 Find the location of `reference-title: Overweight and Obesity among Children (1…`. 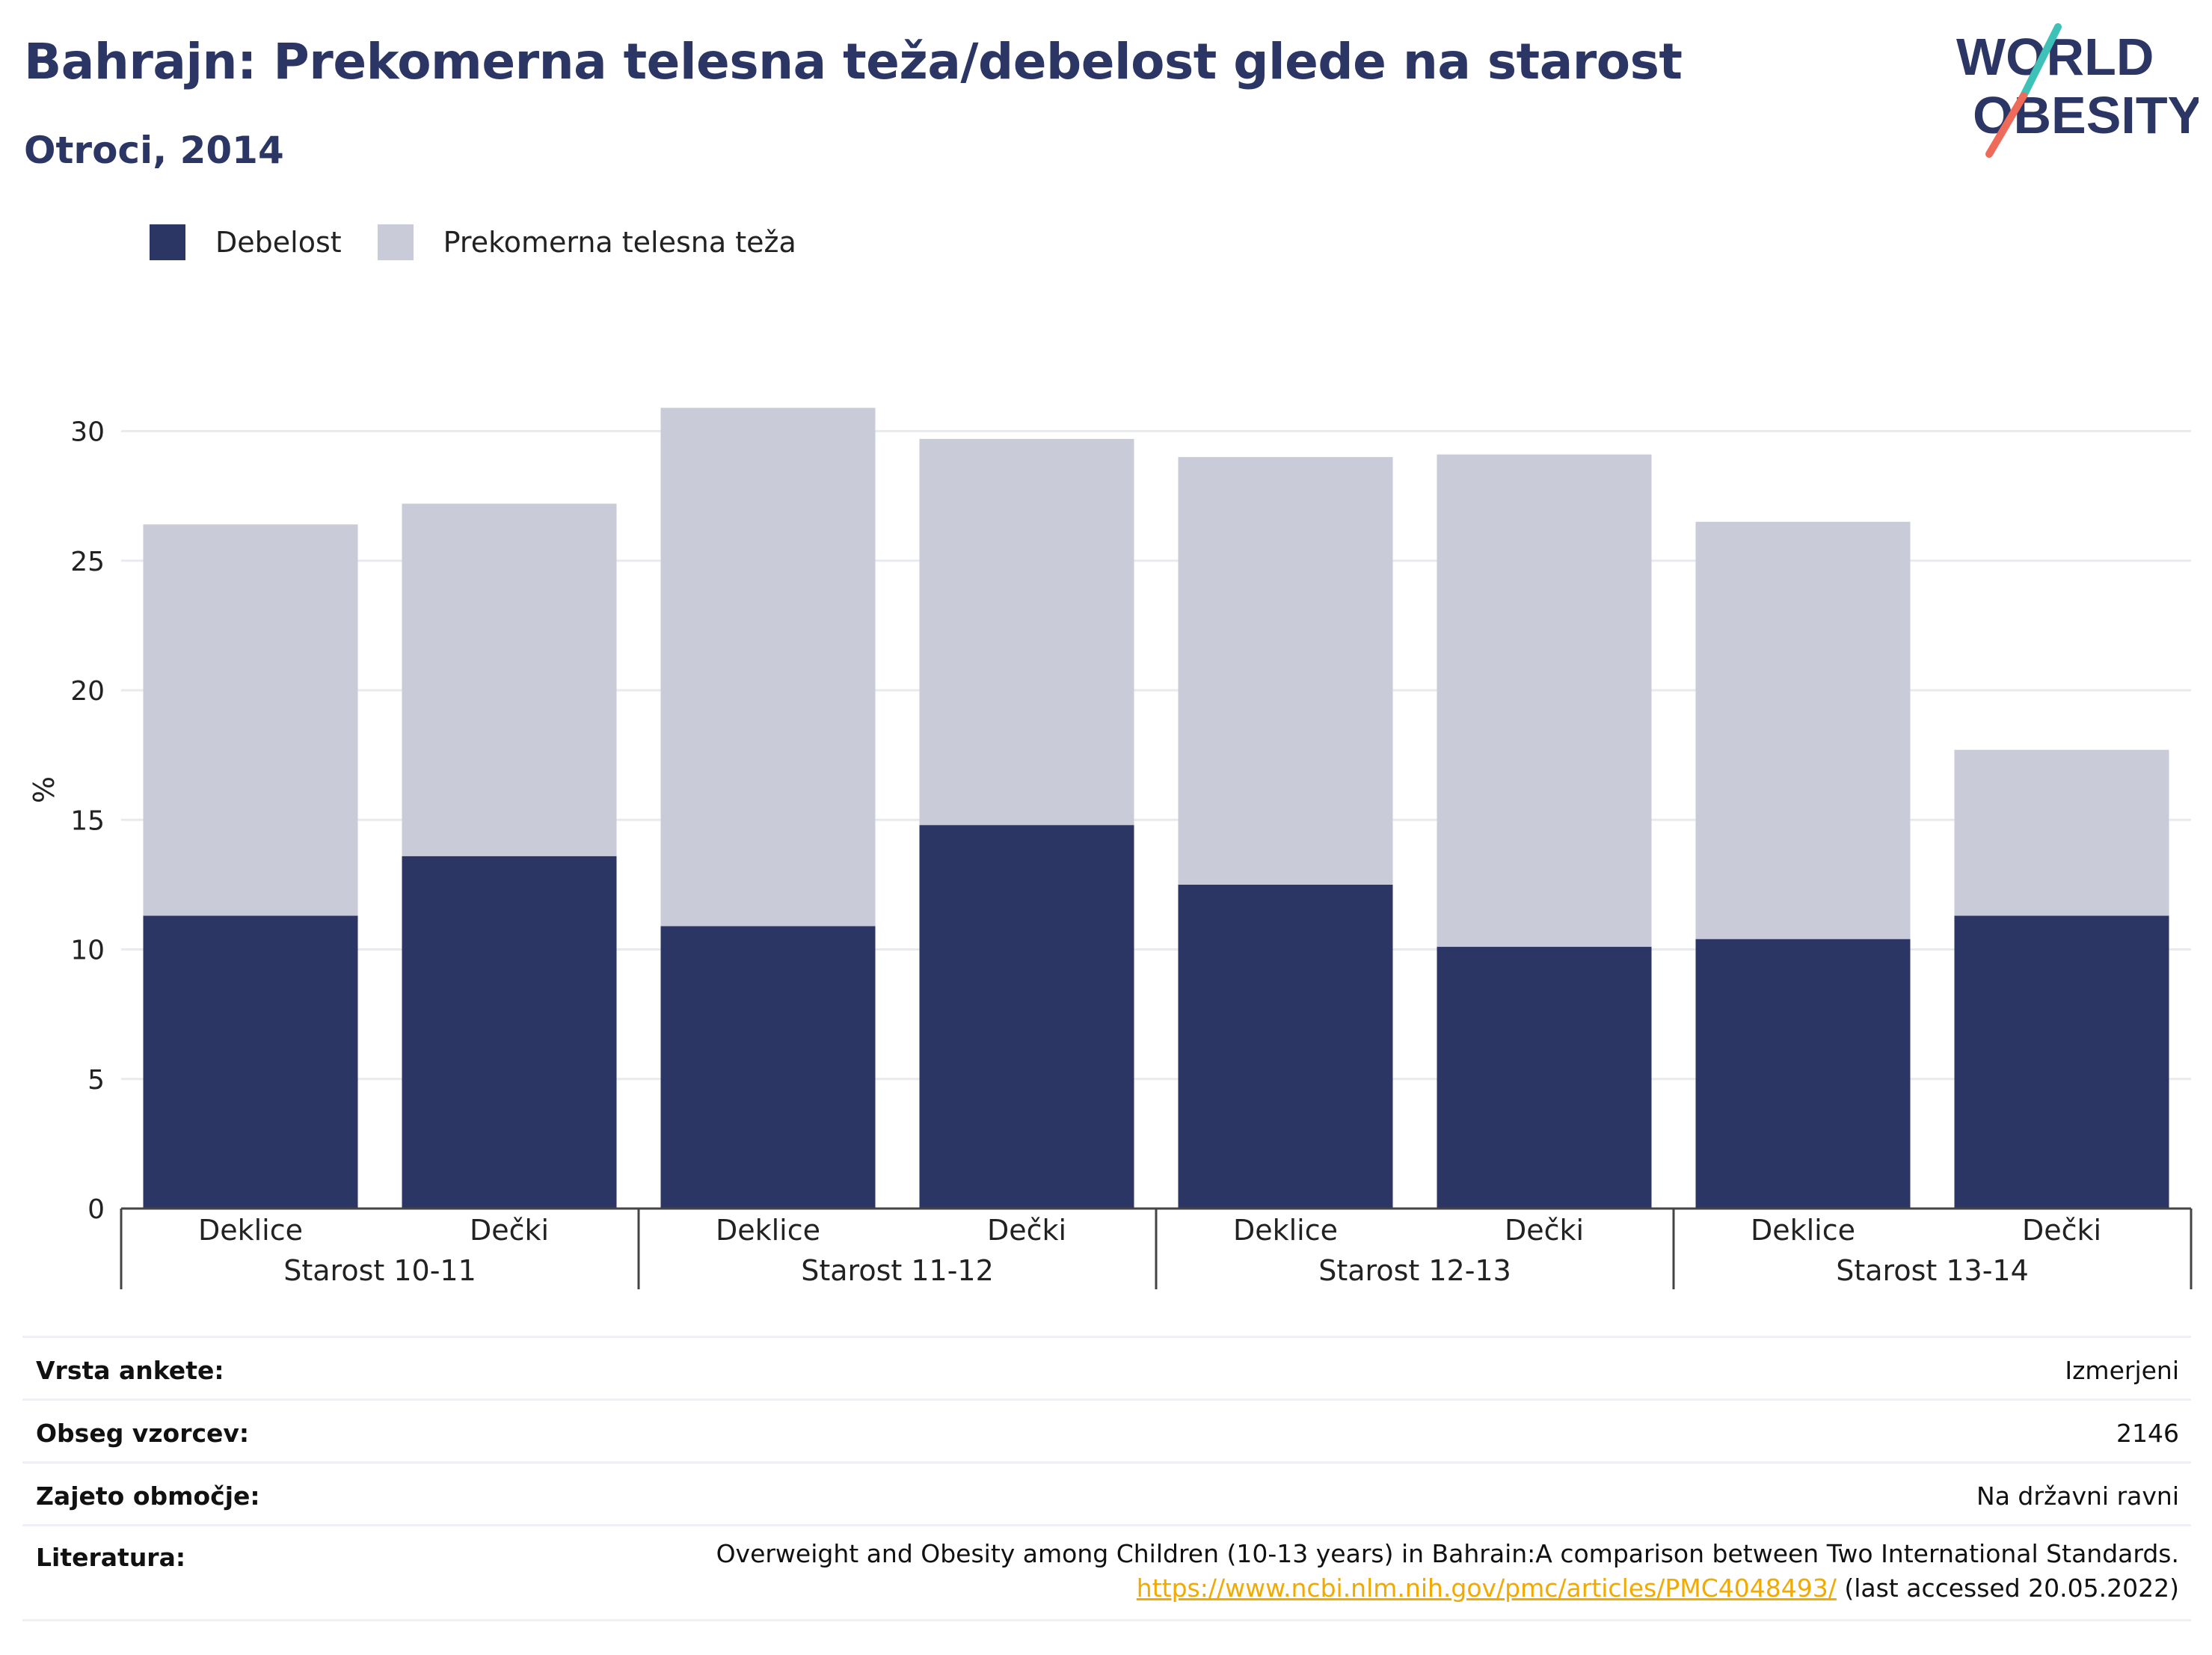

reference-title: Overweight and Obesity among Children (1… is located at coordinates (1447, 1553).